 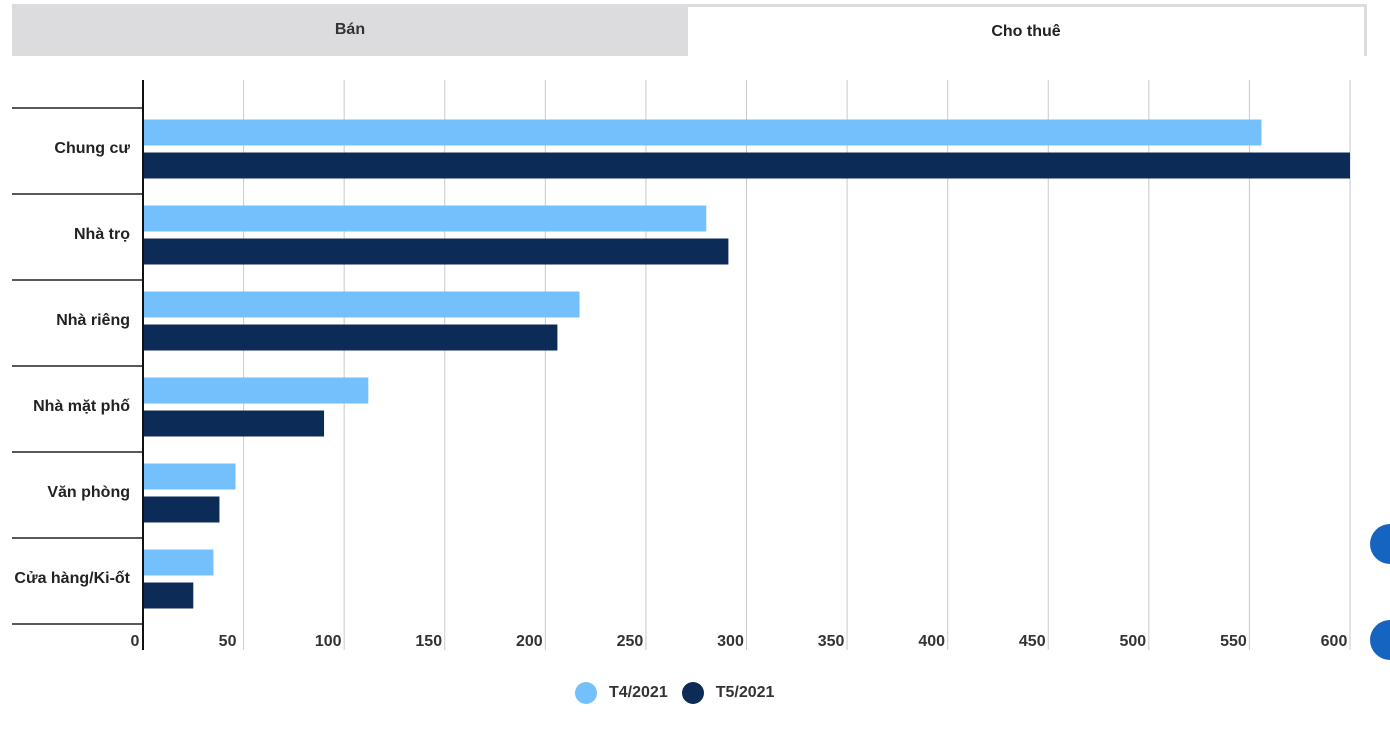 What do you see at coordinates (328, 641) in the screenshot?
I see `x-tick-label: 100` at bounding box center [328, 641].